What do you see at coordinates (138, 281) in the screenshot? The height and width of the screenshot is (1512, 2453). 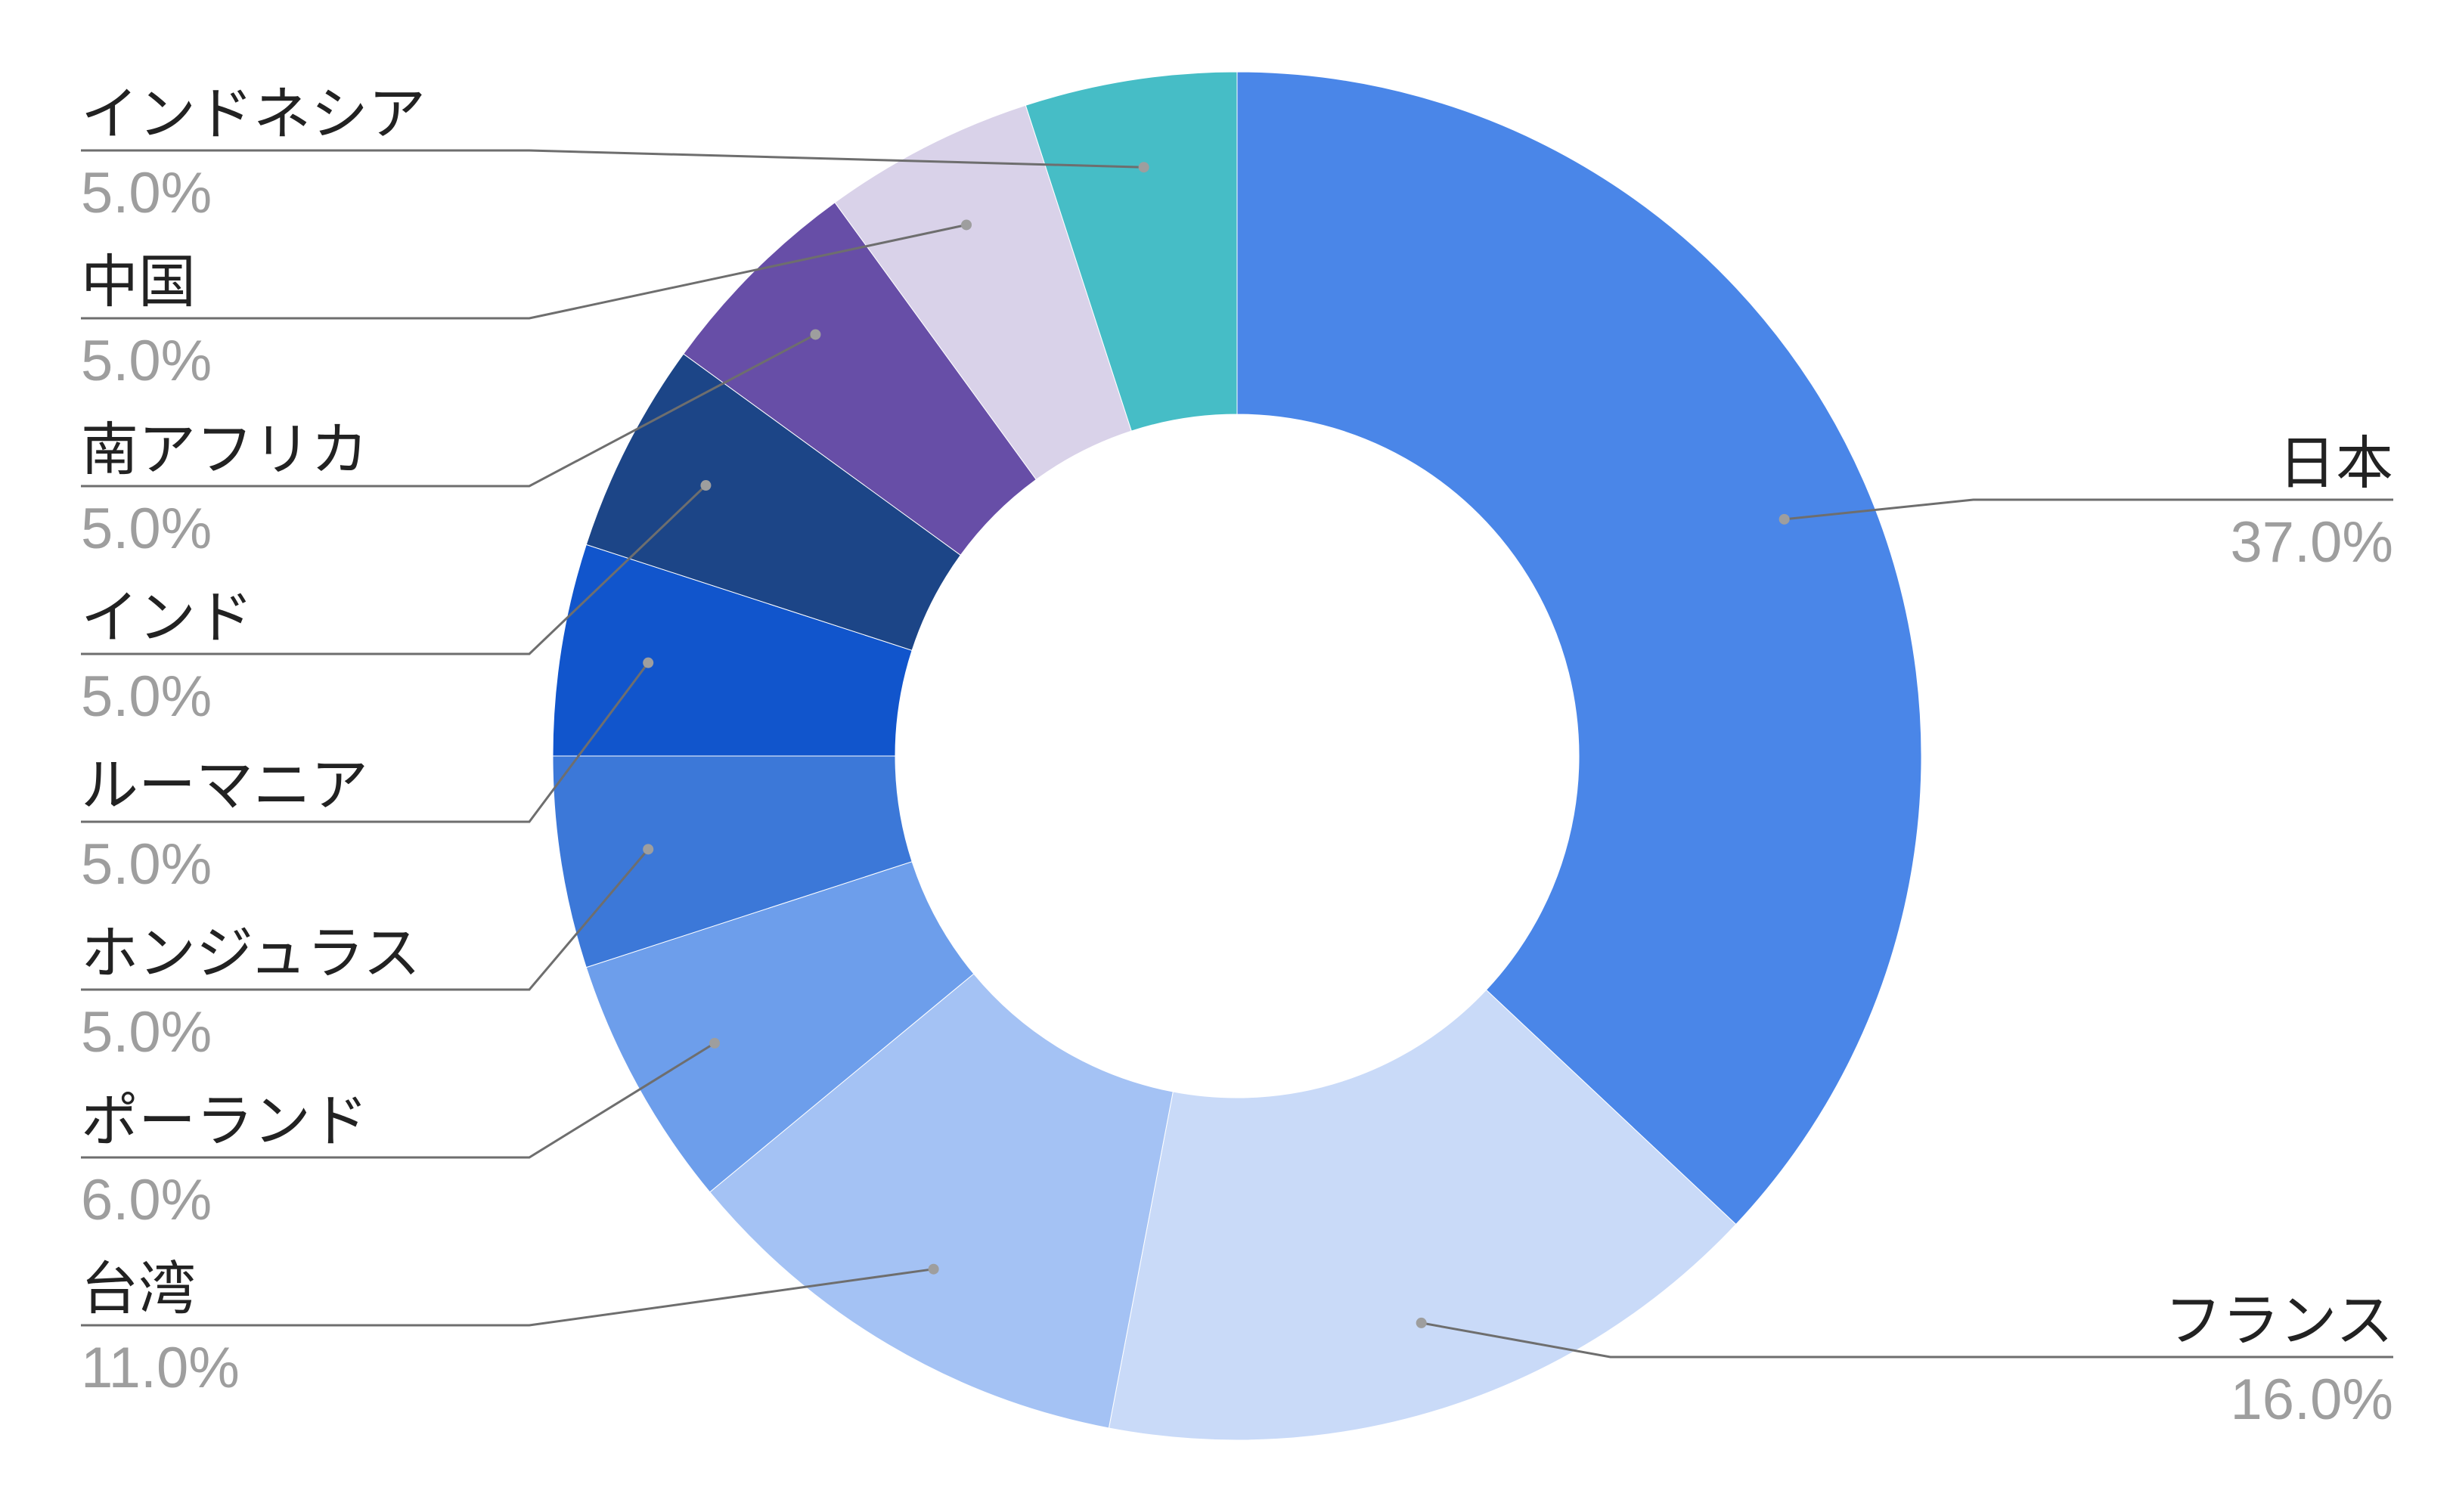 I see `slice-9-name-label: 中国` at bounding box center [138, 281].